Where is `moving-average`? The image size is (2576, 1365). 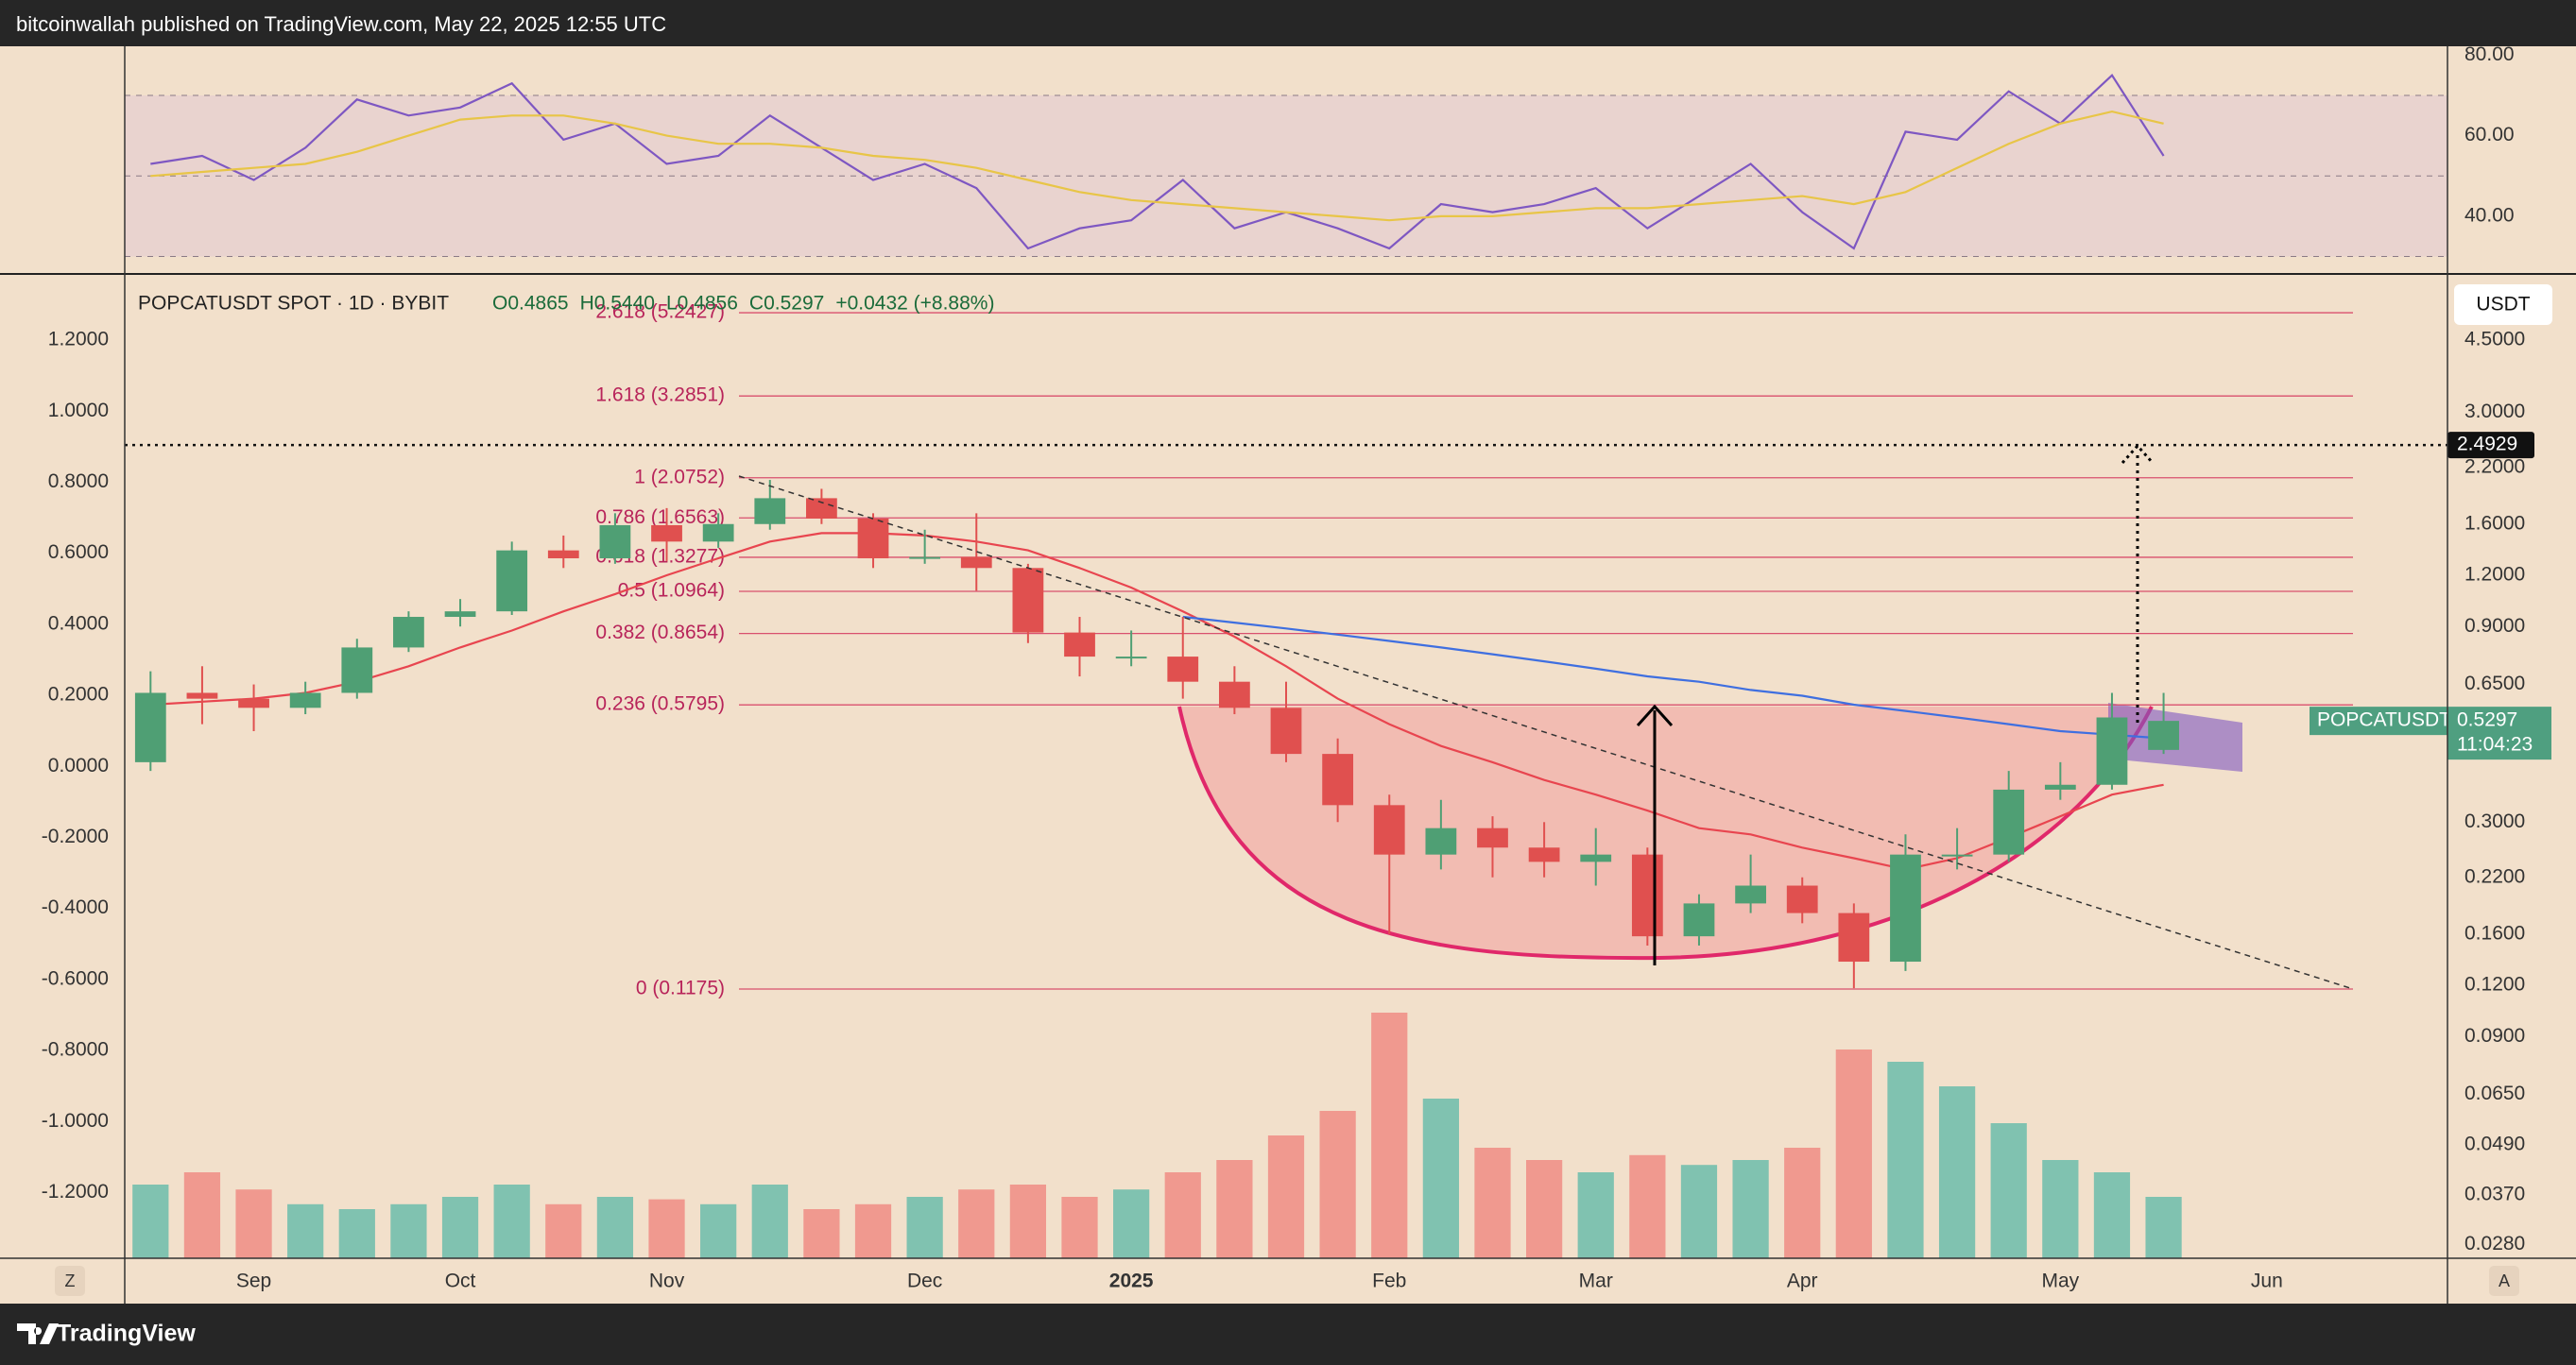
moving-average is located at coordinates (1673, 678).